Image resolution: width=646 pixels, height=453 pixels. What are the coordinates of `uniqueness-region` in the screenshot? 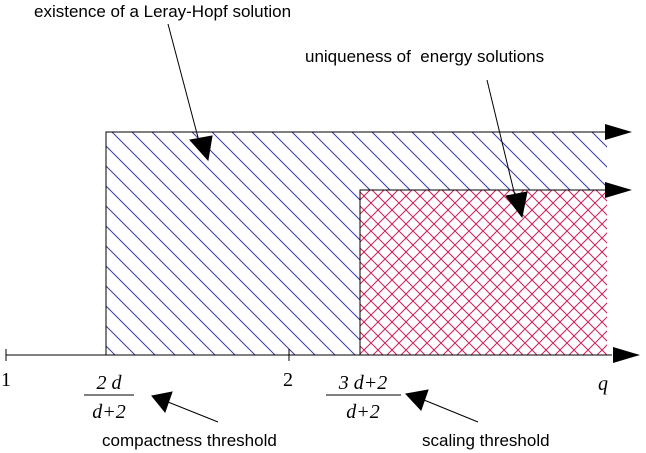 It's located at (483, 272).